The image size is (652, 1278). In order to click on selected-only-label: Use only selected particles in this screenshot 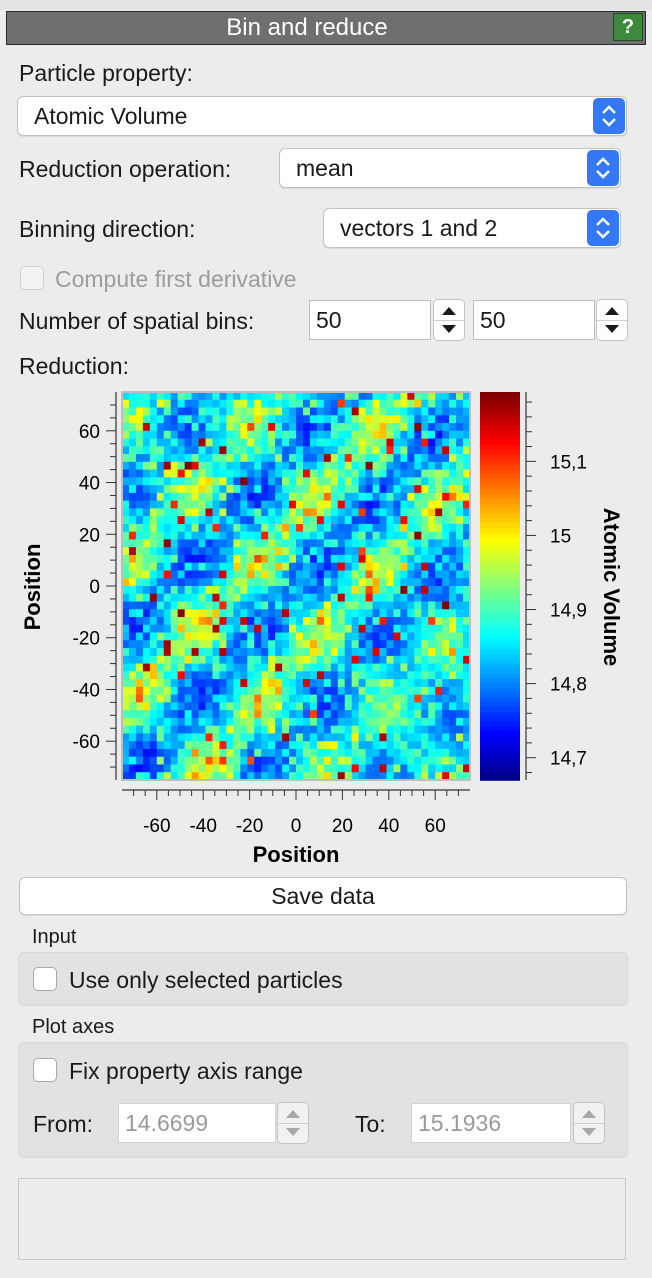, I will do `click(206, 980)`.